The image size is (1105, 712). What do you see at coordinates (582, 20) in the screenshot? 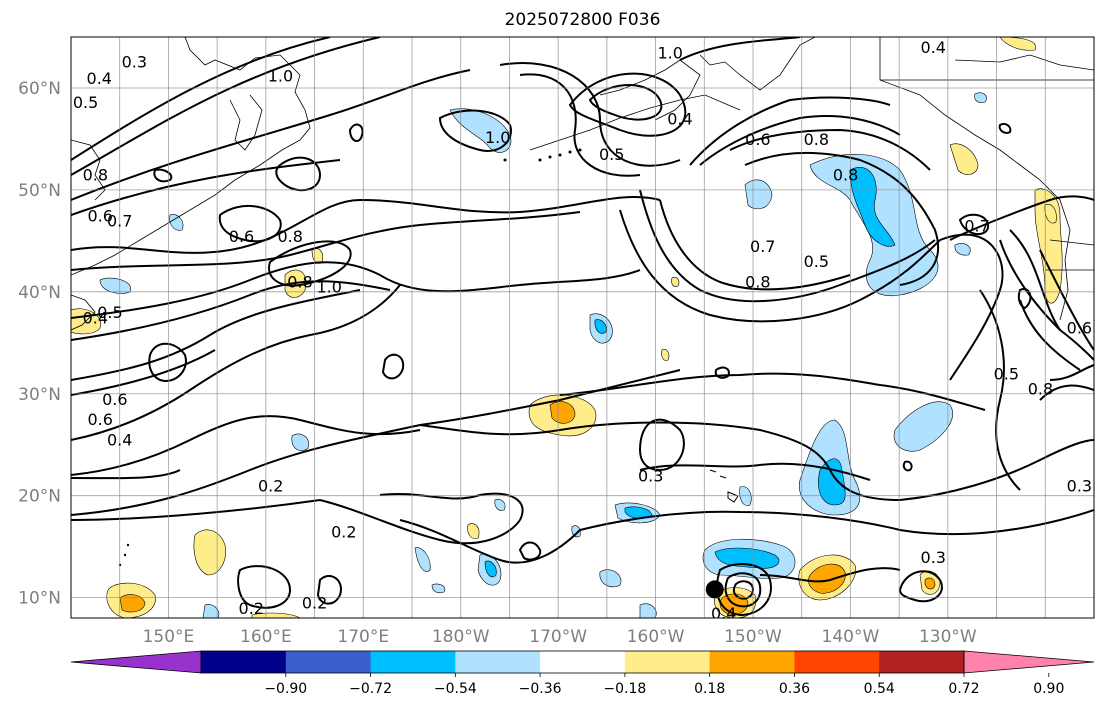
I see `map-title: 2025072800 F036` at bounding box center [582, 20].